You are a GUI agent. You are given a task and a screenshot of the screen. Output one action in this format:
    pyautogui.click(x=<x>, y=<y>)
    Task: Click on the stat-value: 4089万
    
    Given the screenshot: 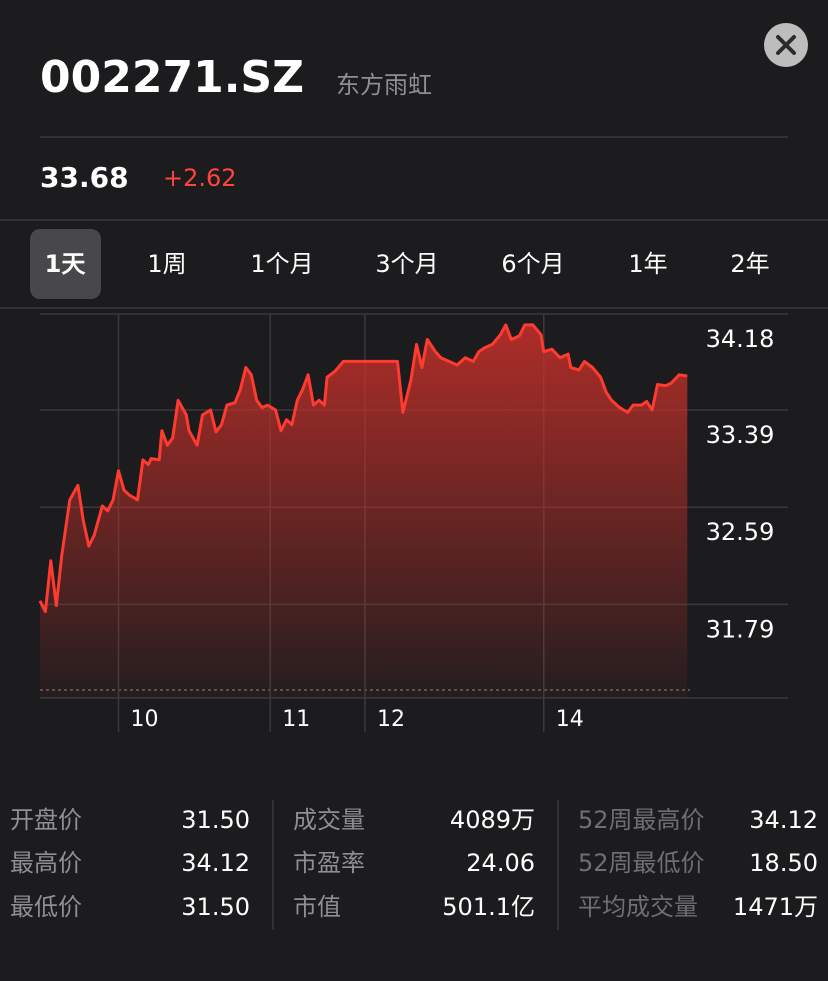 What is the action you would take?
    pyautogui.click(x=492, y=820)
    